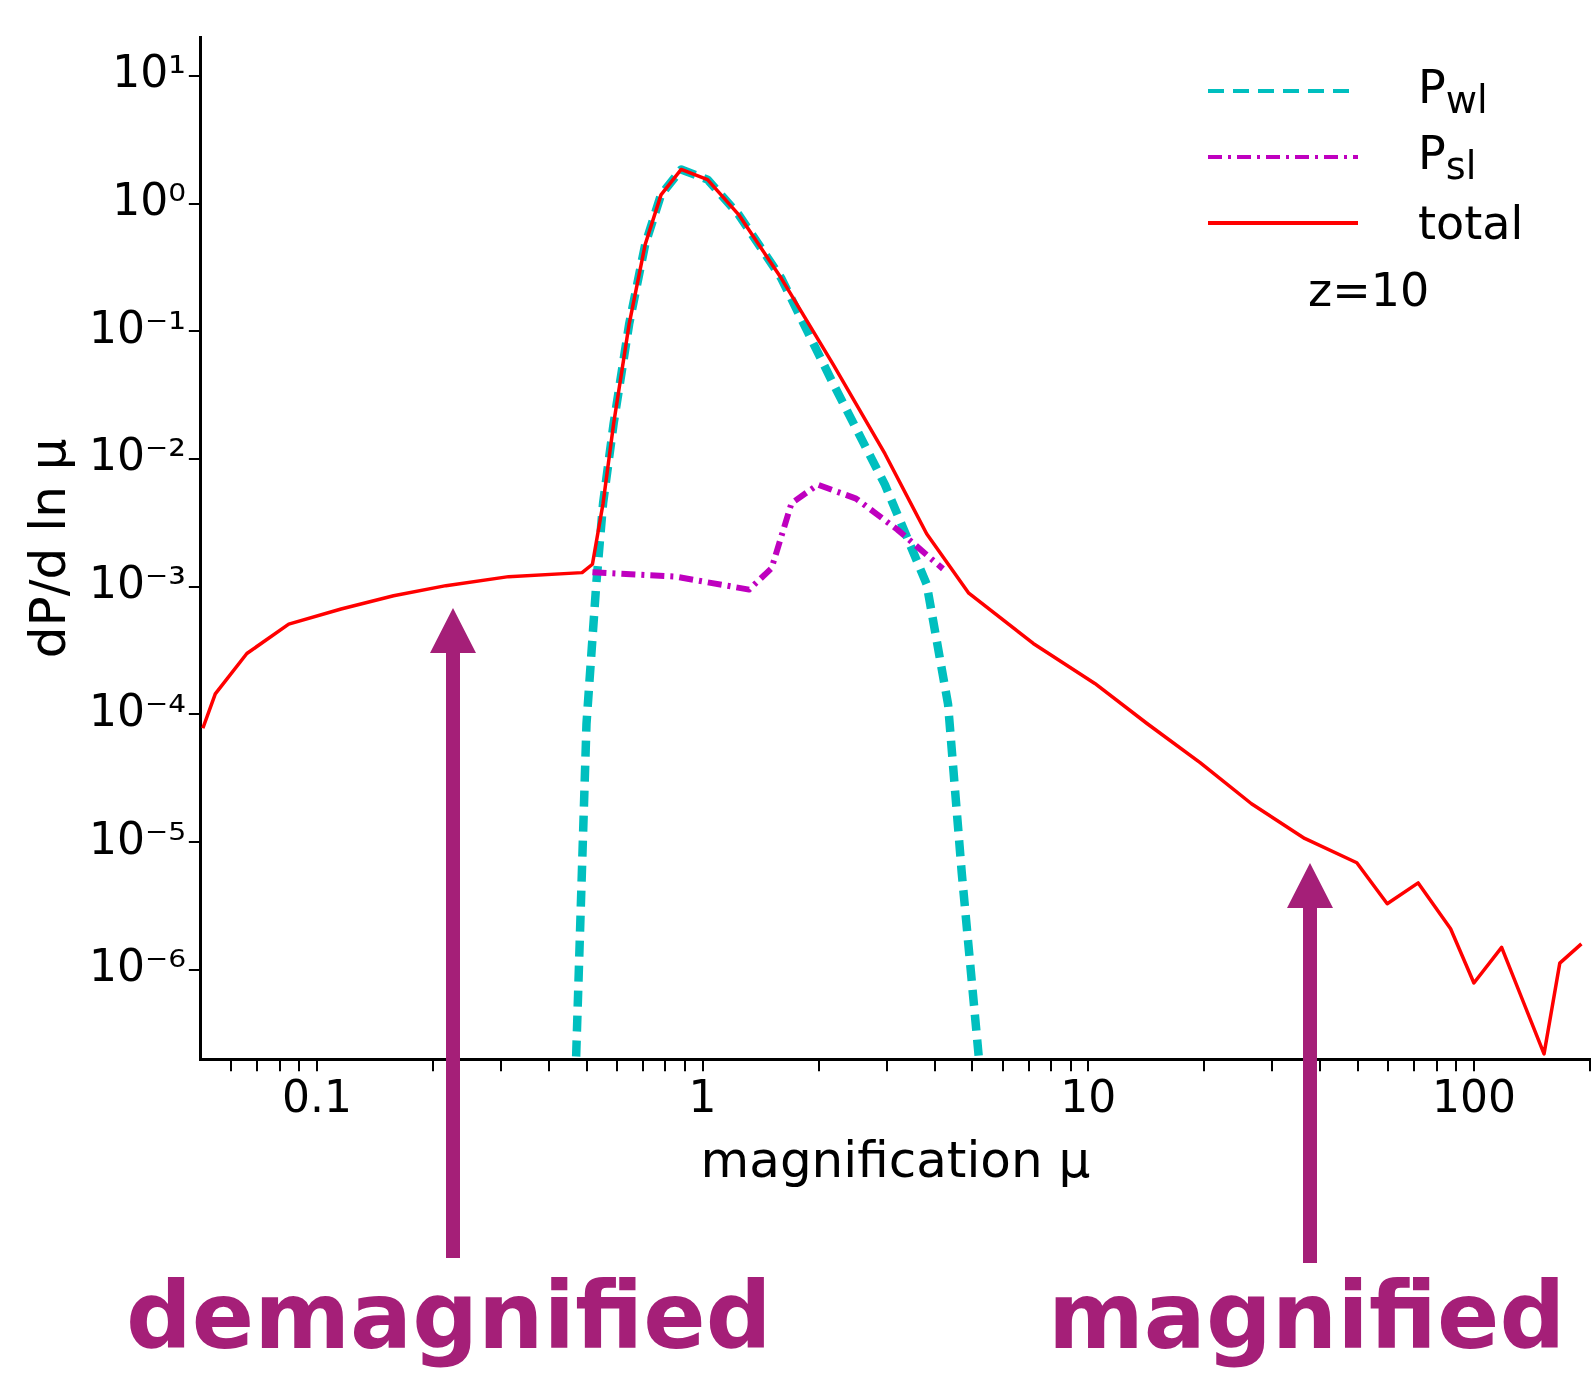  I want to click on y-tick-label: 10¹, so click(149, 72).